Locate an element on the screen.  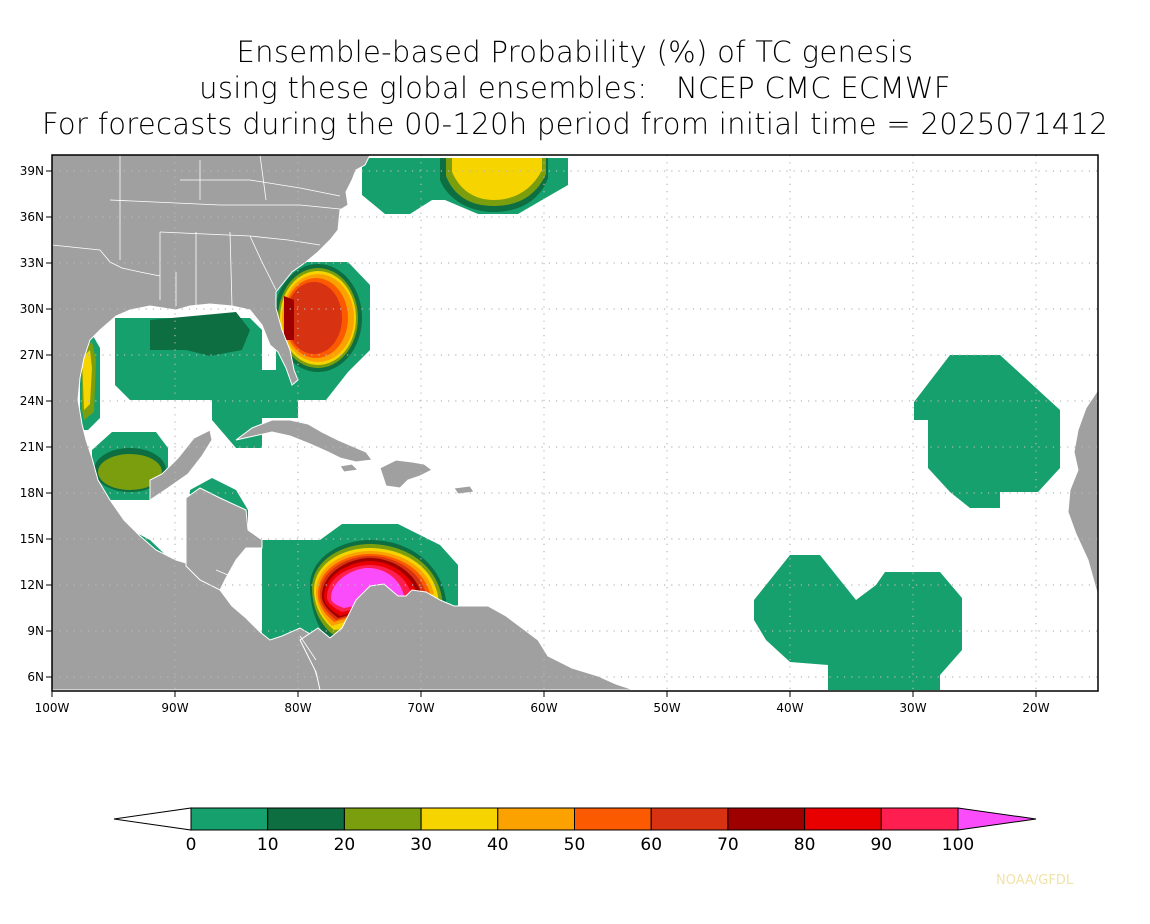
colorbar-labels: 0 10 20 30 40 50 60 70 80 90 100 is located at coordinates (580, 845).